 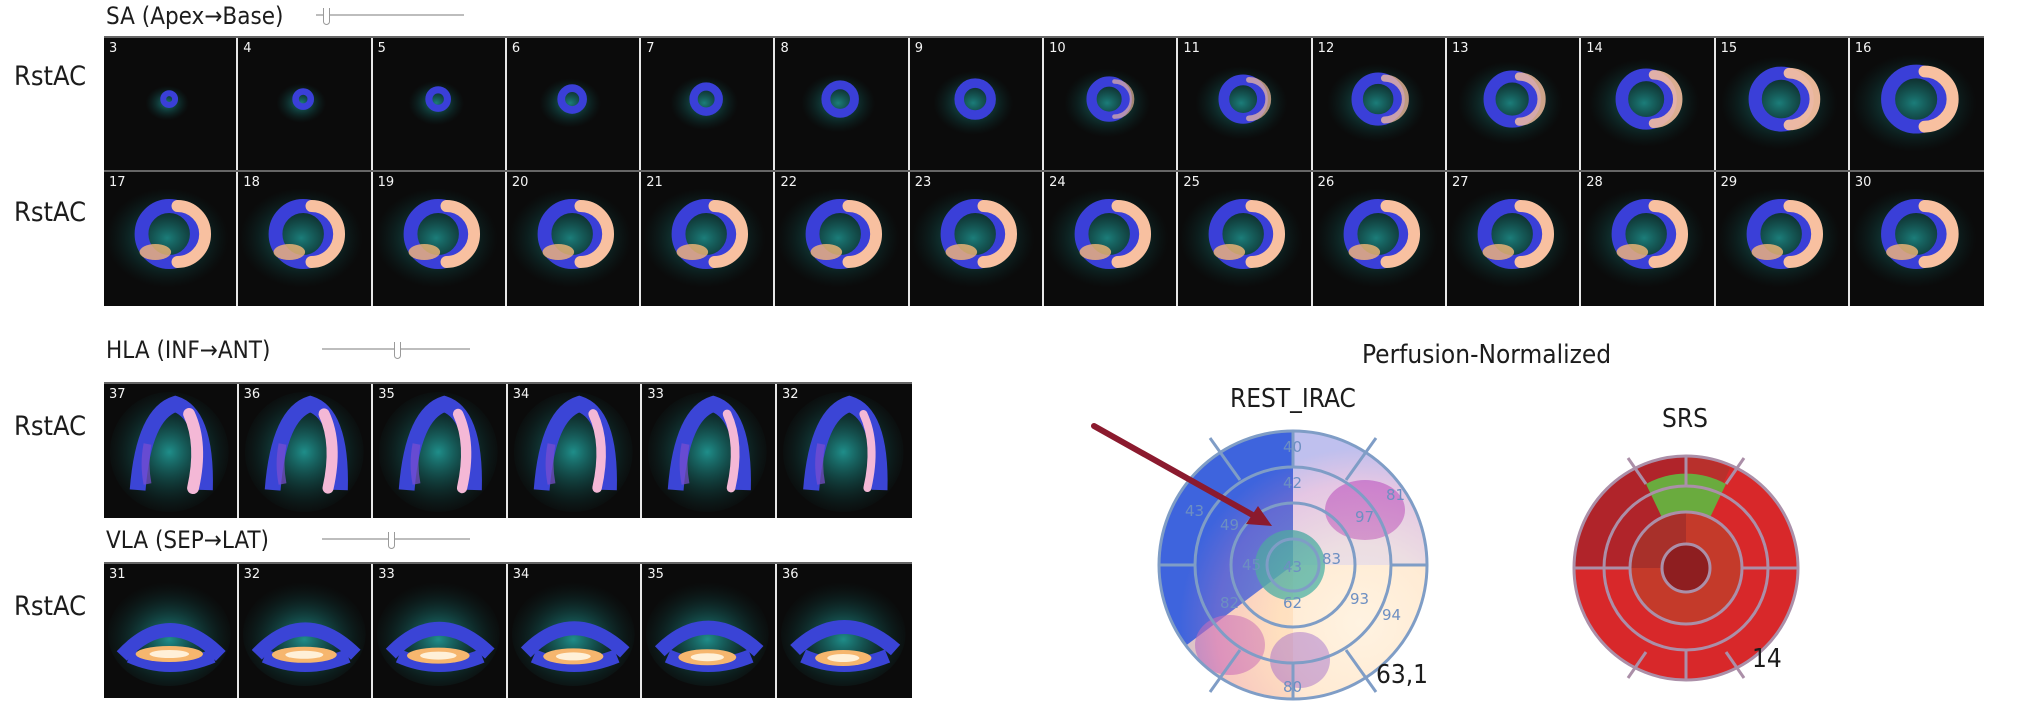 I want to click on scan-tile: 27, so click(x=1514, y=239).